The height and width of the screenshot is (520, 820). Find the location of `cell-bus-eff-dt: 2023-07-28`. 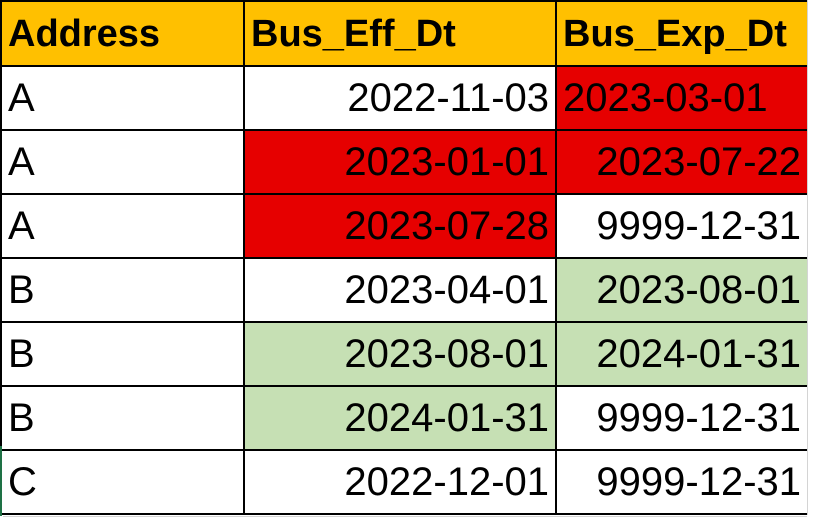

cell-bus-eff-dt: 2023-07-28 is located at coordinates (400, 226).